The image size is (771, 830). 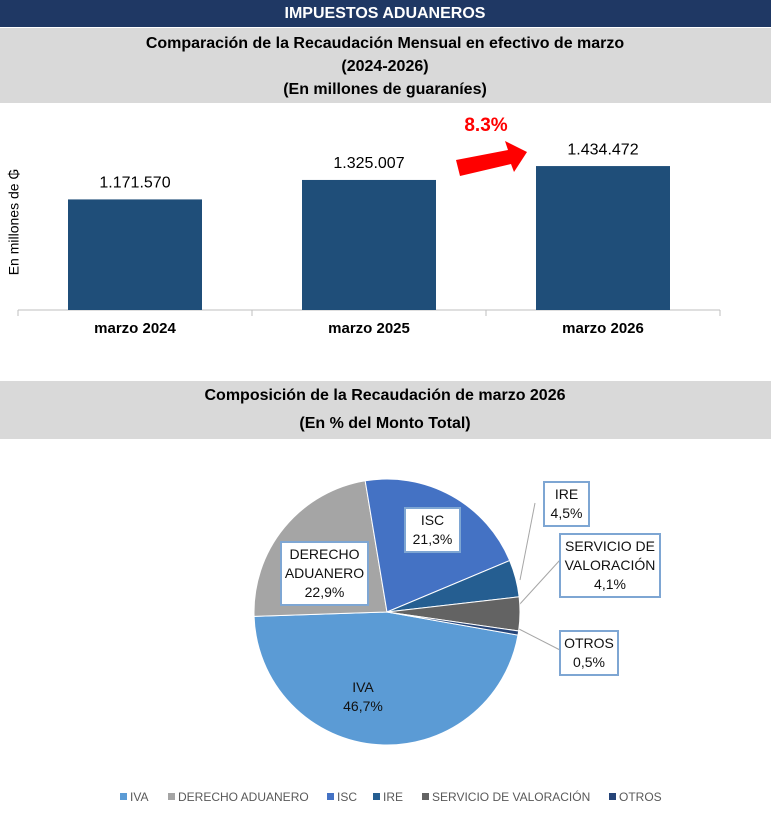 I want to click on legend-label: IVA, so click(x=139, y=797).